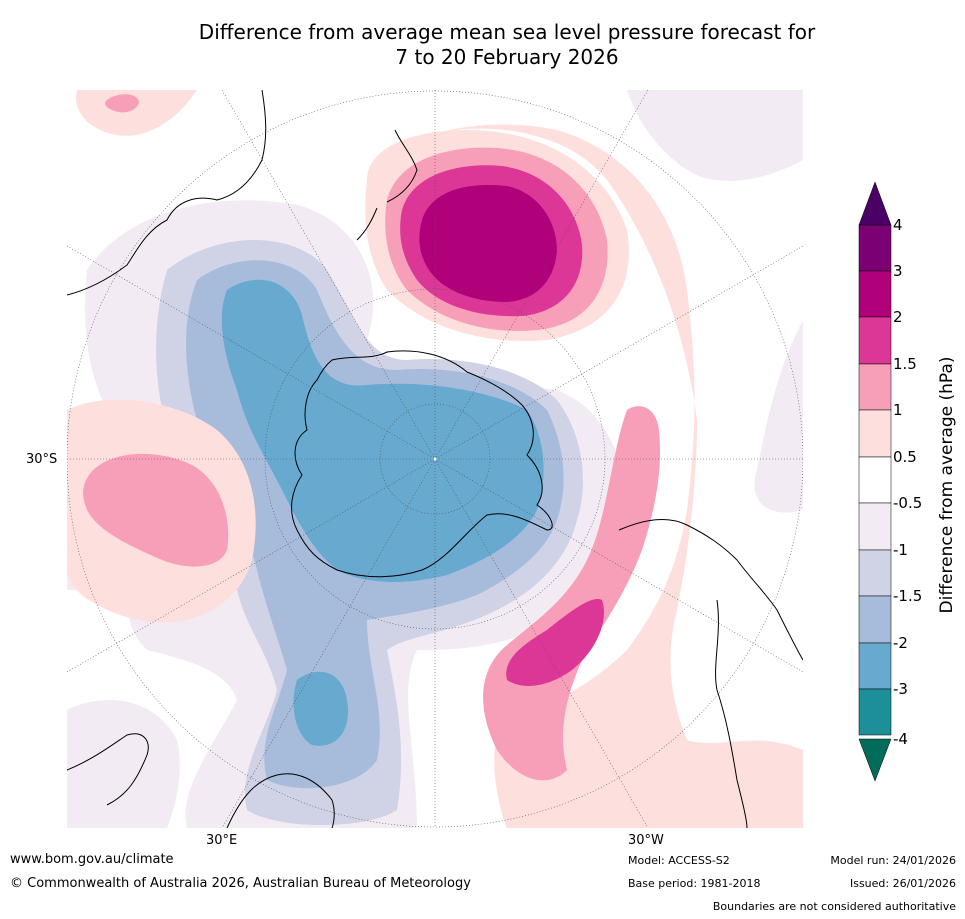 Image resolution: width=965 pixels, height=919 pixels. I want to click on colorbar-segment-minus-1.5-2, so click(875, 619).